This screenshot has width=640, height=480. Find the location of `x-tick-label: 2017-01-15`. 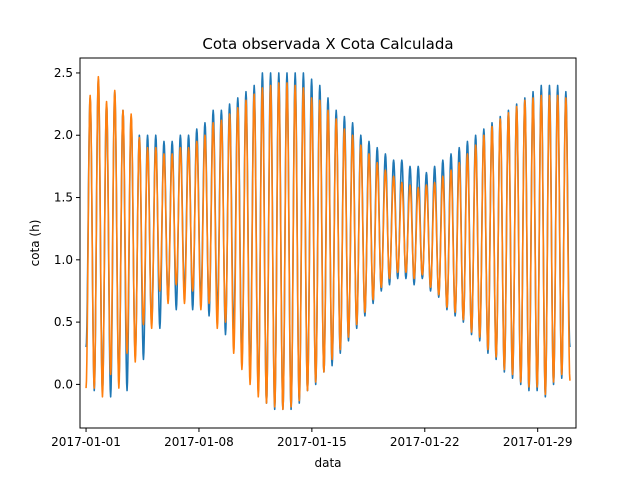

x-tick-label: 2017-01-15 is located at coordinates (312, 442).